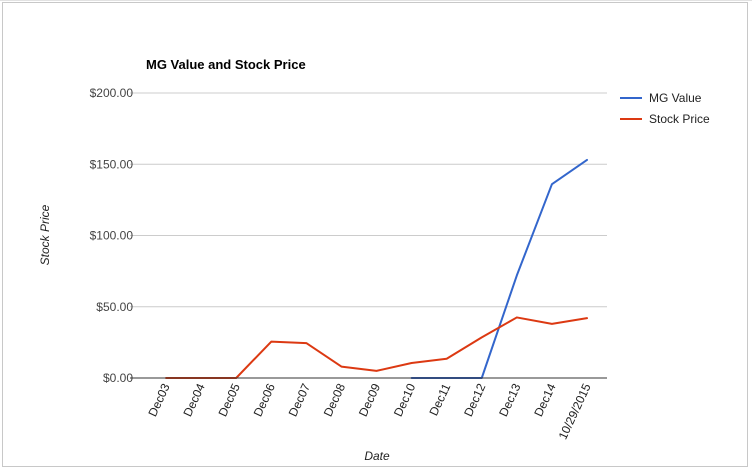  Describe the element at coordinates (544, 400) in the screenshot. I see `x-tick-label: Dec14` at that location.